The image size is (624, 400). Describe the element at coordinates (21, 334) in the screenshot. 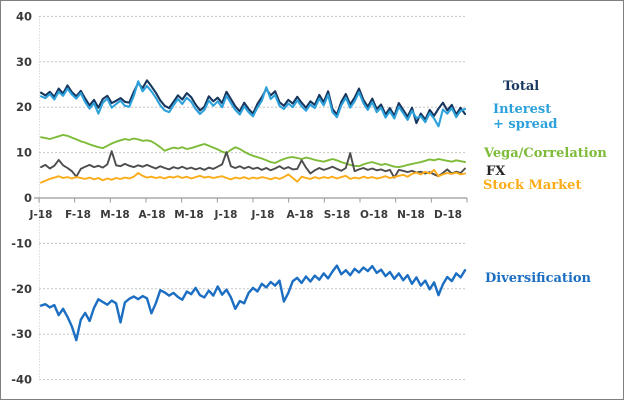

I see `svg-text: -30` at that location.